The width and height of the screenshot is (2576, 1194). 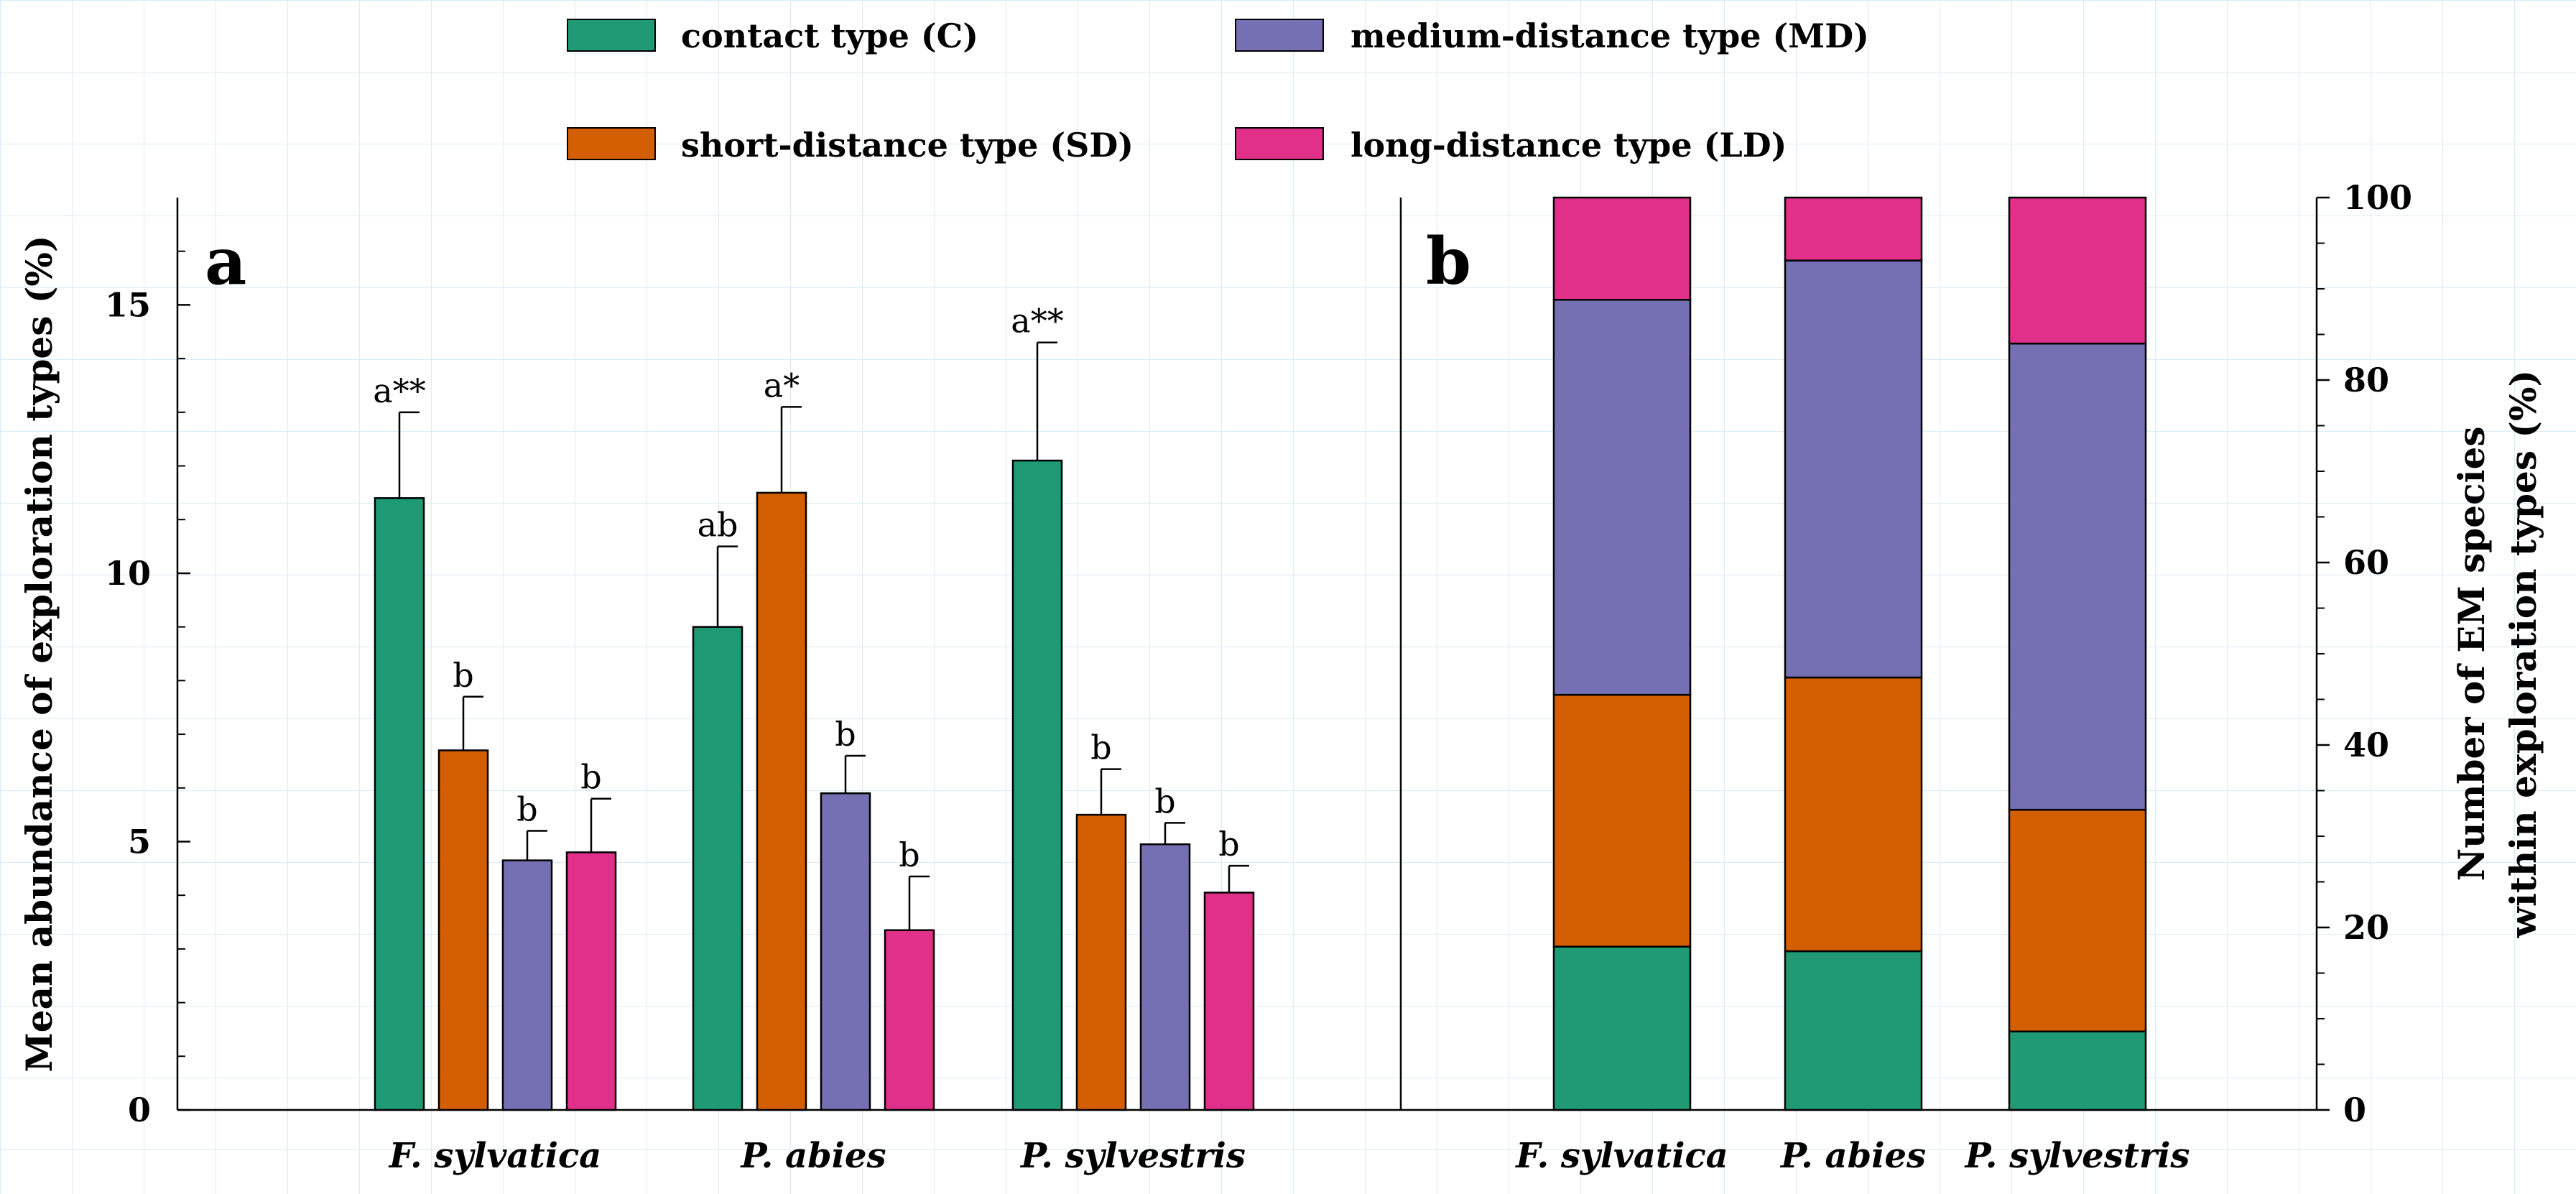 What do you see at coordinates (527, 985) in the screenshot?
I see `bar-a-f-sylvatica-md` at bounding box center [527, 985].